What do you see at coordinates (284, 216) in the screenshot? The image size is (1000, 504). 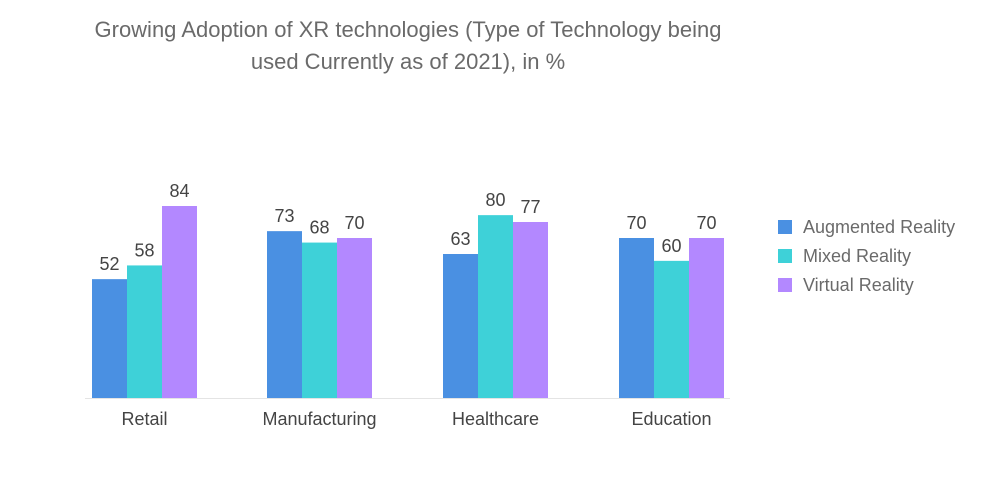 I see `value-label: 73` at bounding box center [284, 216].